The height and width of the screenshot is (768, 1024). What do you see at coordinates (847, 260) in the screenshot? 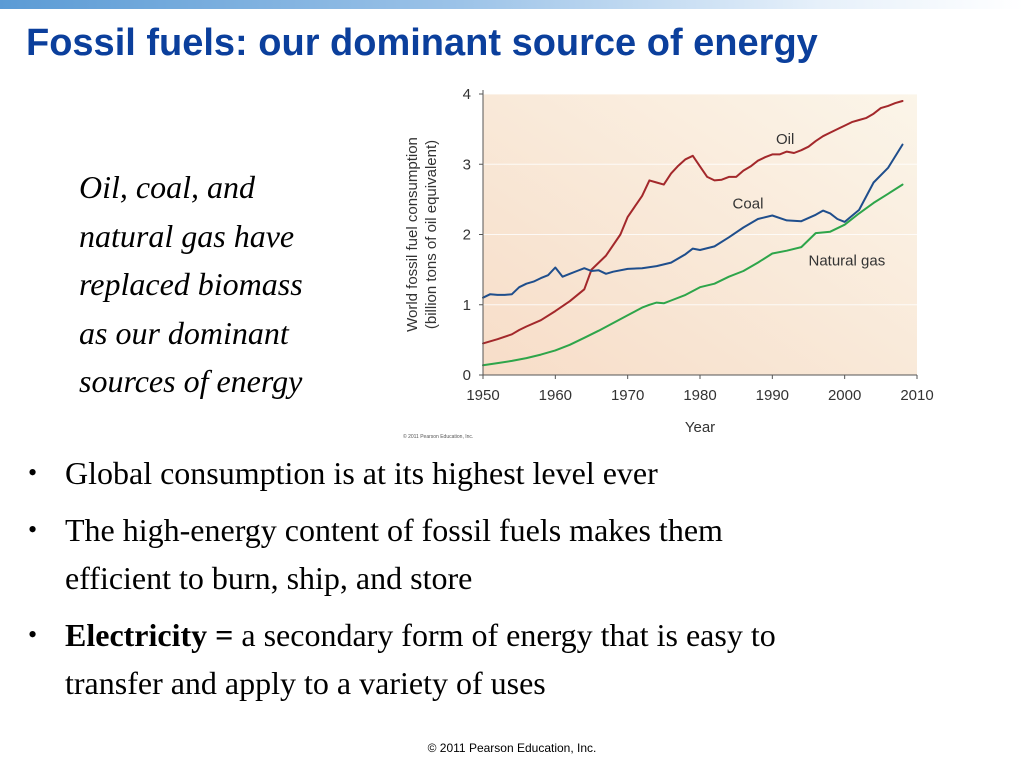
I see `series-label-natural-gas: Natural gas` at bounding box center [847, 260].